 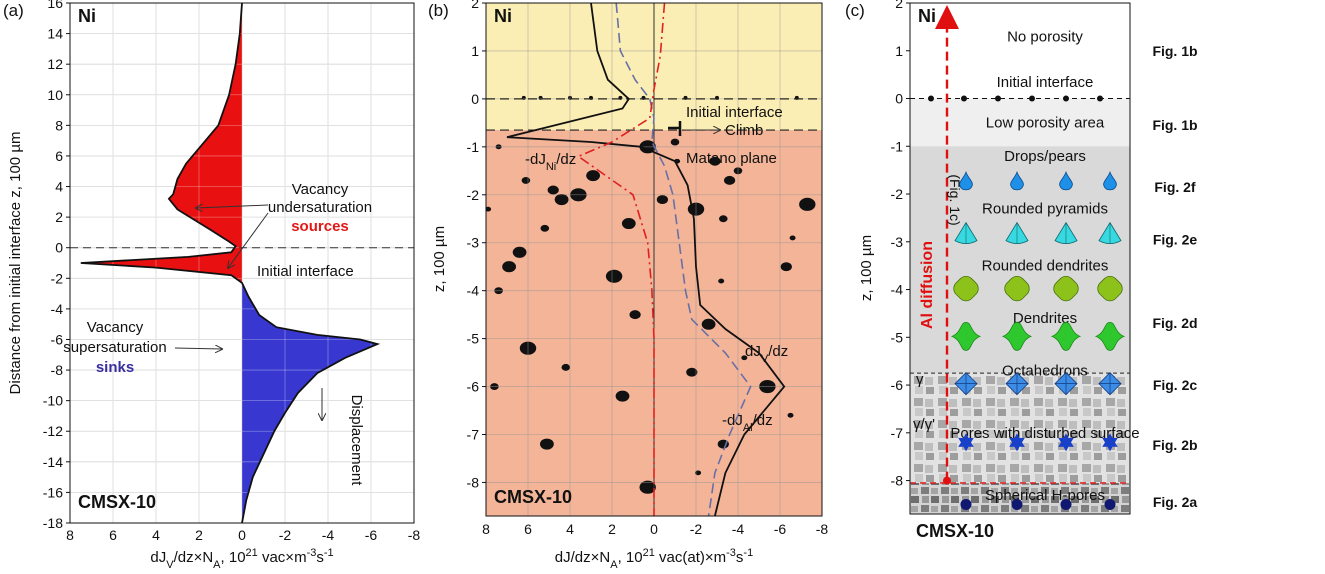 I want to click on panel-a-xlabel: dJV/dz×NA, 1021 vac×m-3s-1, so click(x=241, y=559).